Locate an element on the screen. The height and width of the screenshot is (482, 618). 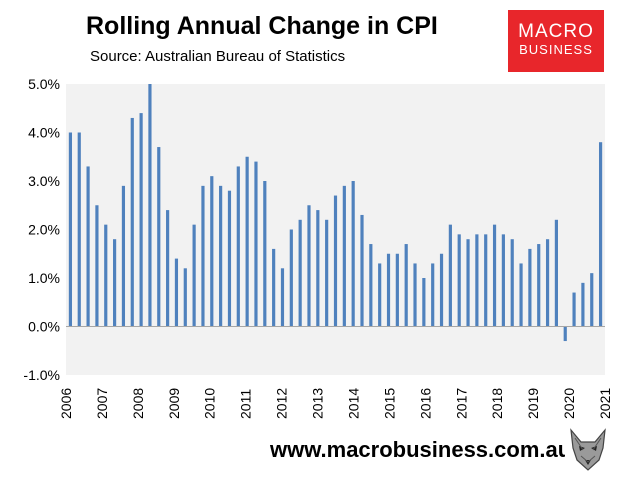
x-tick-label: 2019 is located at coordinates (533, 403).